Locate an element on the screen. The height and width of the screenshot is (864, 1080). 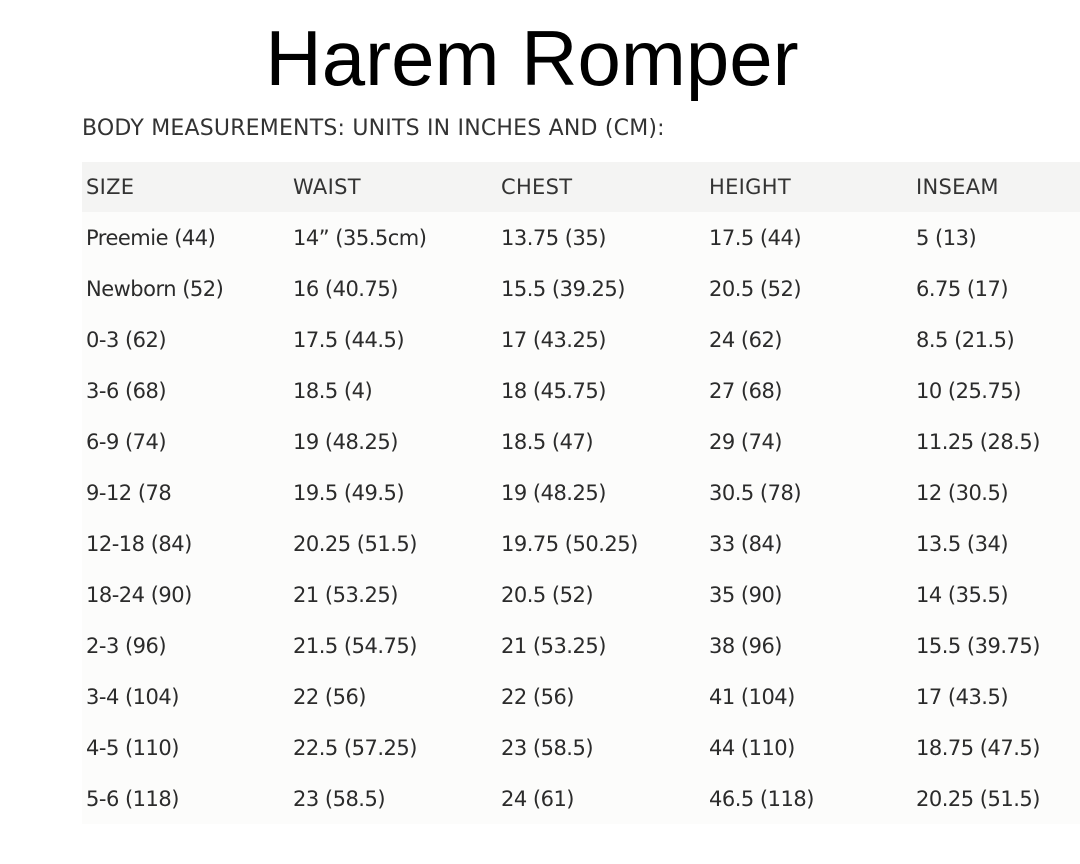
header-waist: WAIST is located at coordinates (327, 187).